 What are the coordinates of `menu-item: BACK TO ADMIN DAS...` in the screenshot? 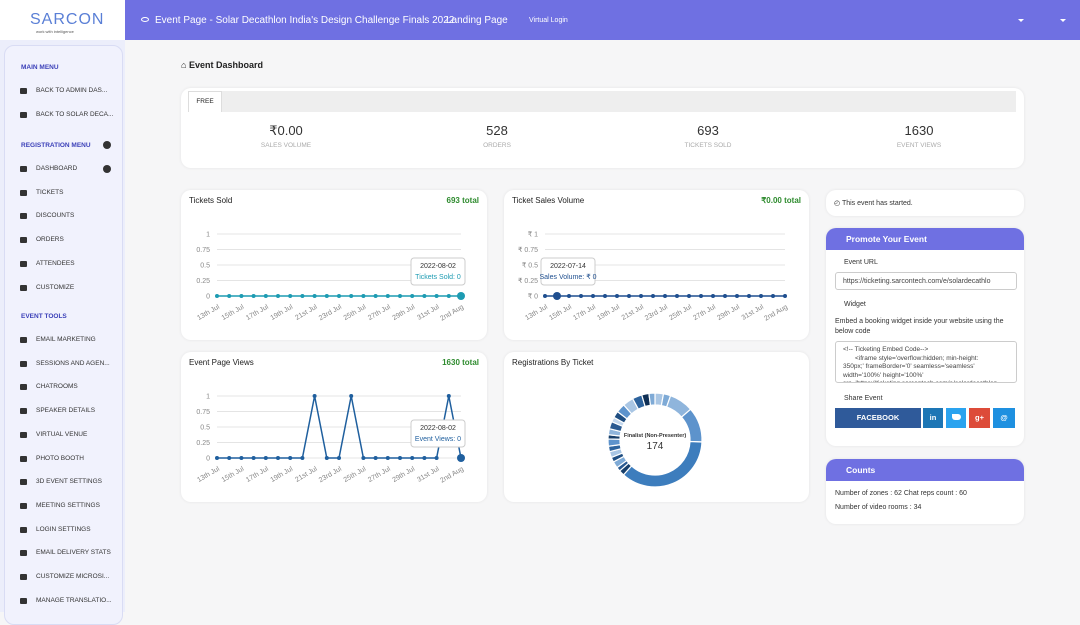 It's located at (72, 90).